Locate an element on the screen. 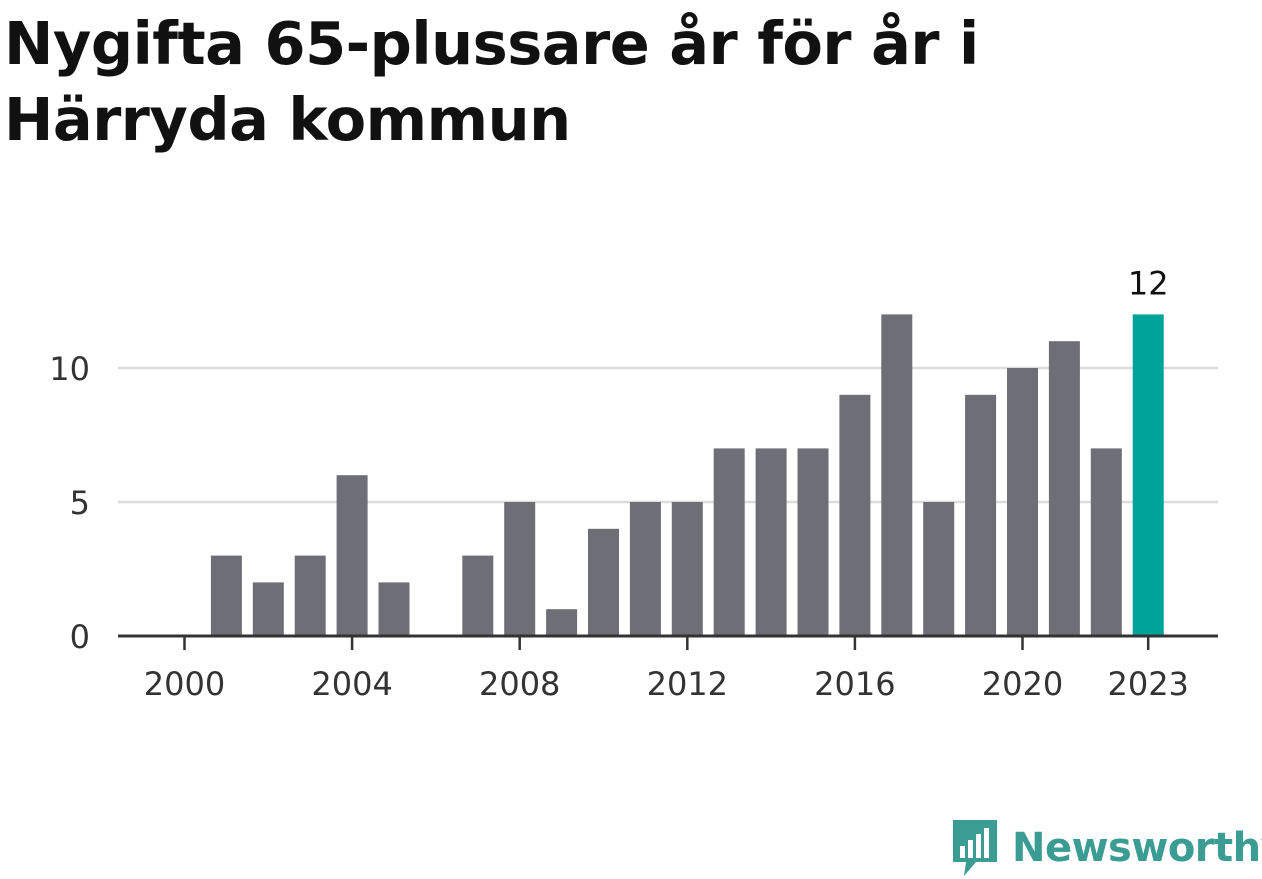 This screenshot has height=879, width=1262. x-tick-label: 2012 is located at coordinates (687, 684).